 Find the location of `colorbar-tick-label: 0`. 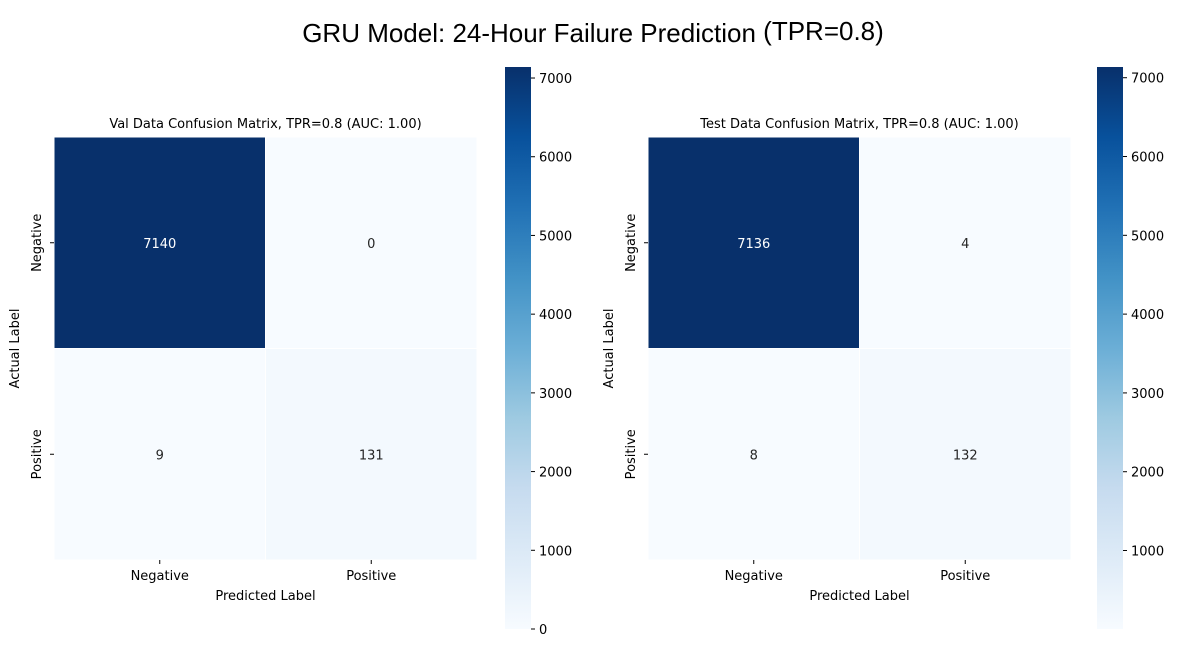

colorbar-tick-label: 0 is located at coordinates (543, 630).